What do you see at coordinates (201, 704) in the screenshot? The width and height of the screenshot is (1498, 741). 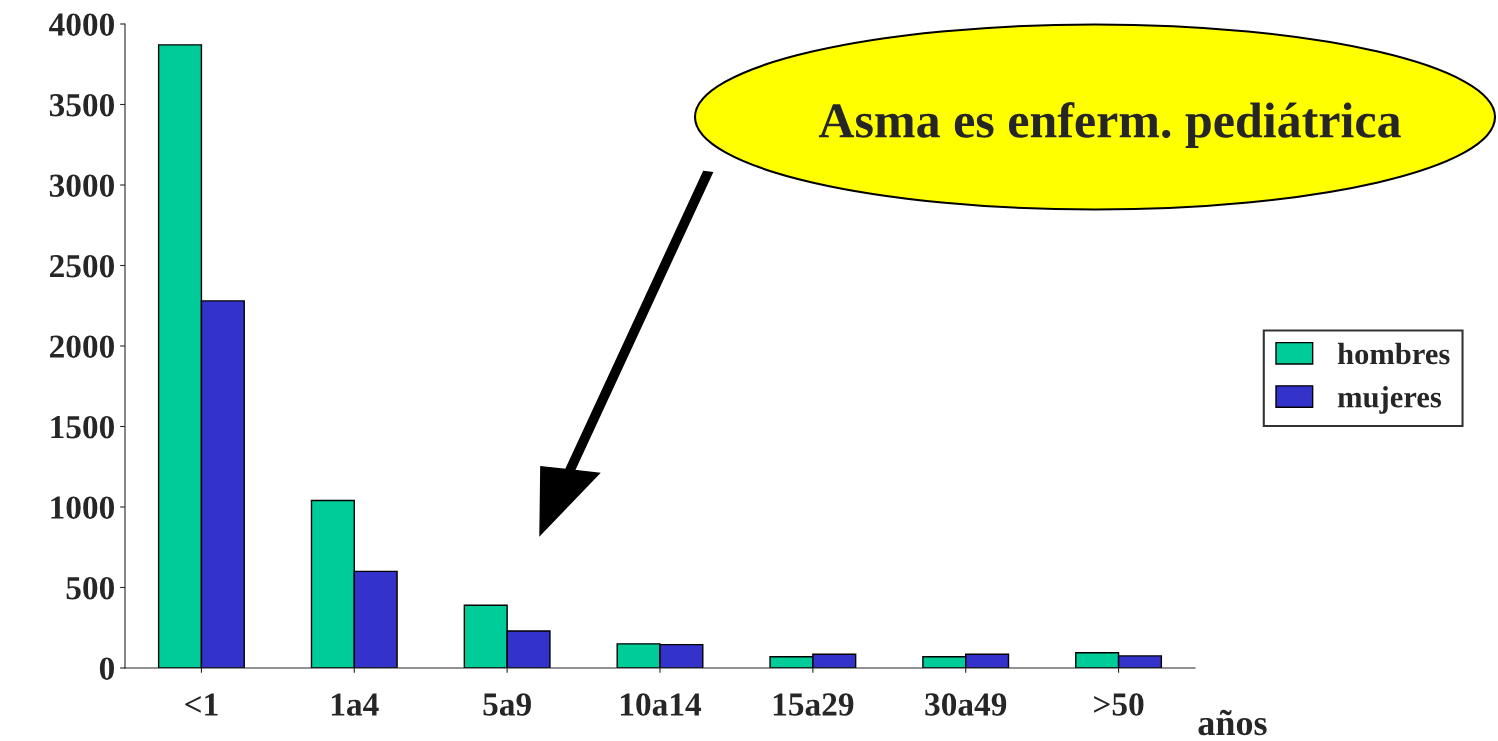 I see `x-tick-label: <1` at bounding box center [201, 704].